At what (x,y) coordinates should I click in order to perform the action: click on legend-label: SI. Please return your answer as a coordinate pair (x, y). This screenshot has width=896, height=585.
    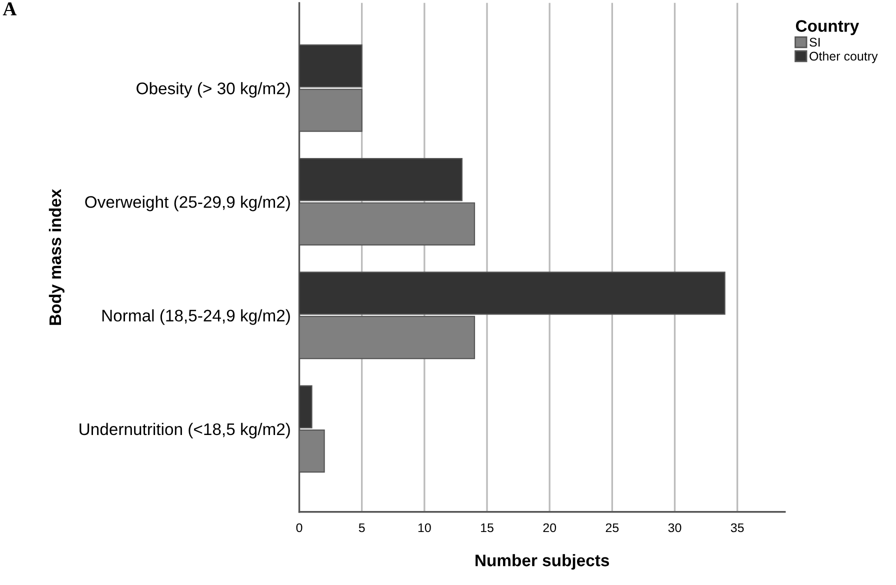
    Looking at the image, I should click on (815, 42).